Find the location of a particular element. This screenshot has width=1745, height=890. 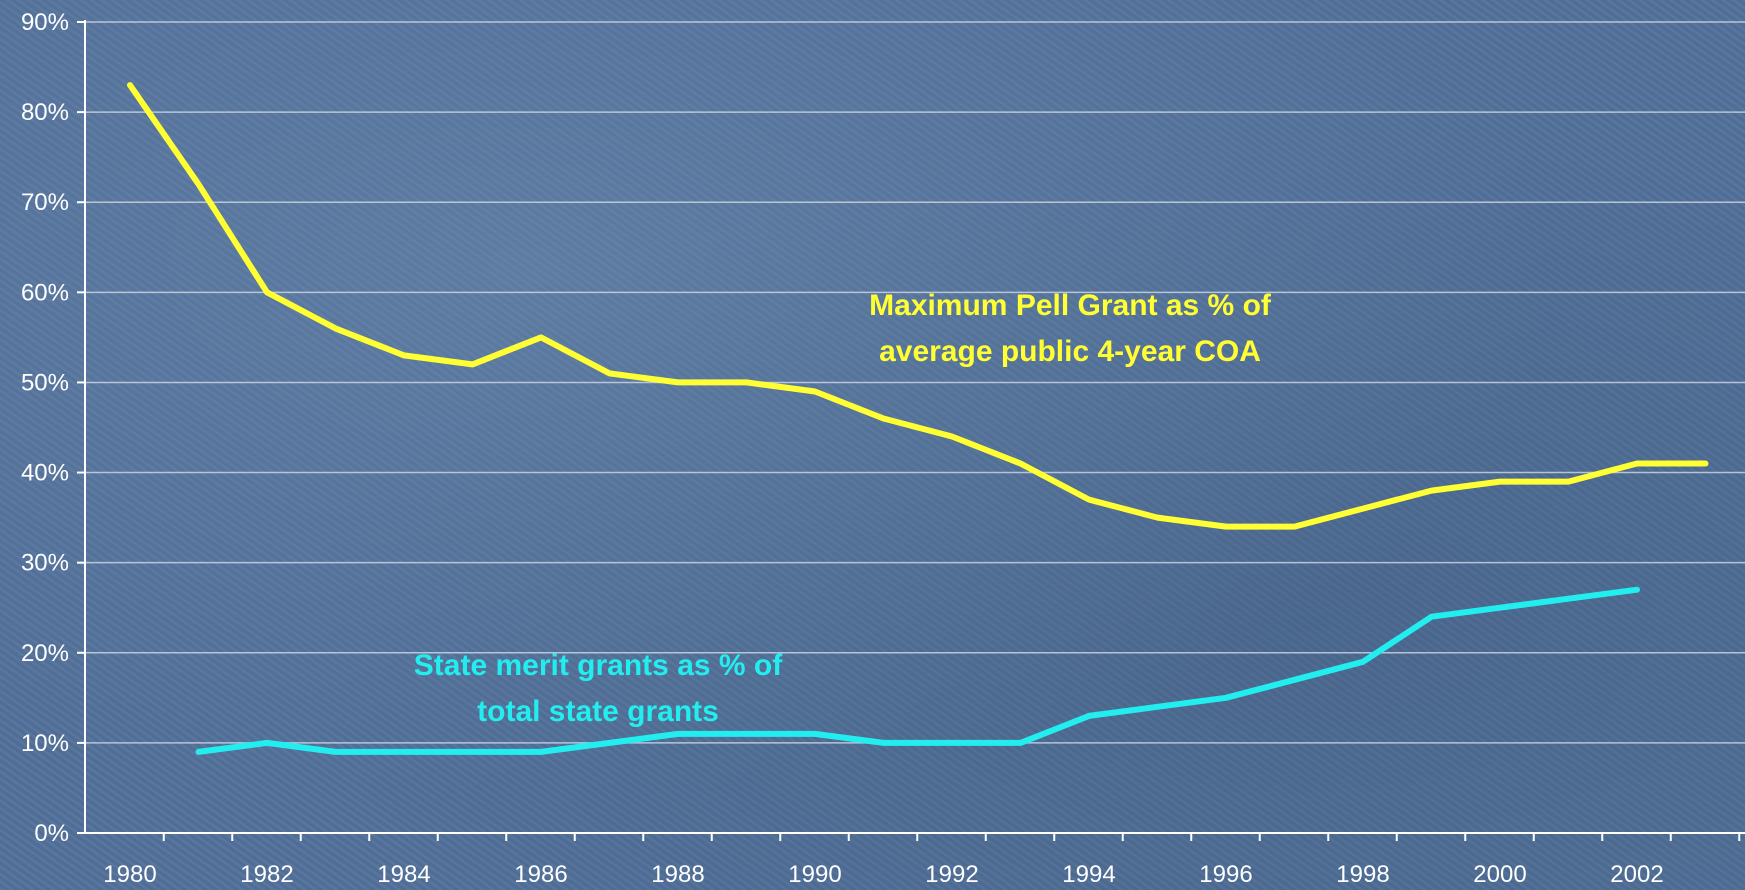

y-tick-label: 60% is located at coordinates (45, 292).